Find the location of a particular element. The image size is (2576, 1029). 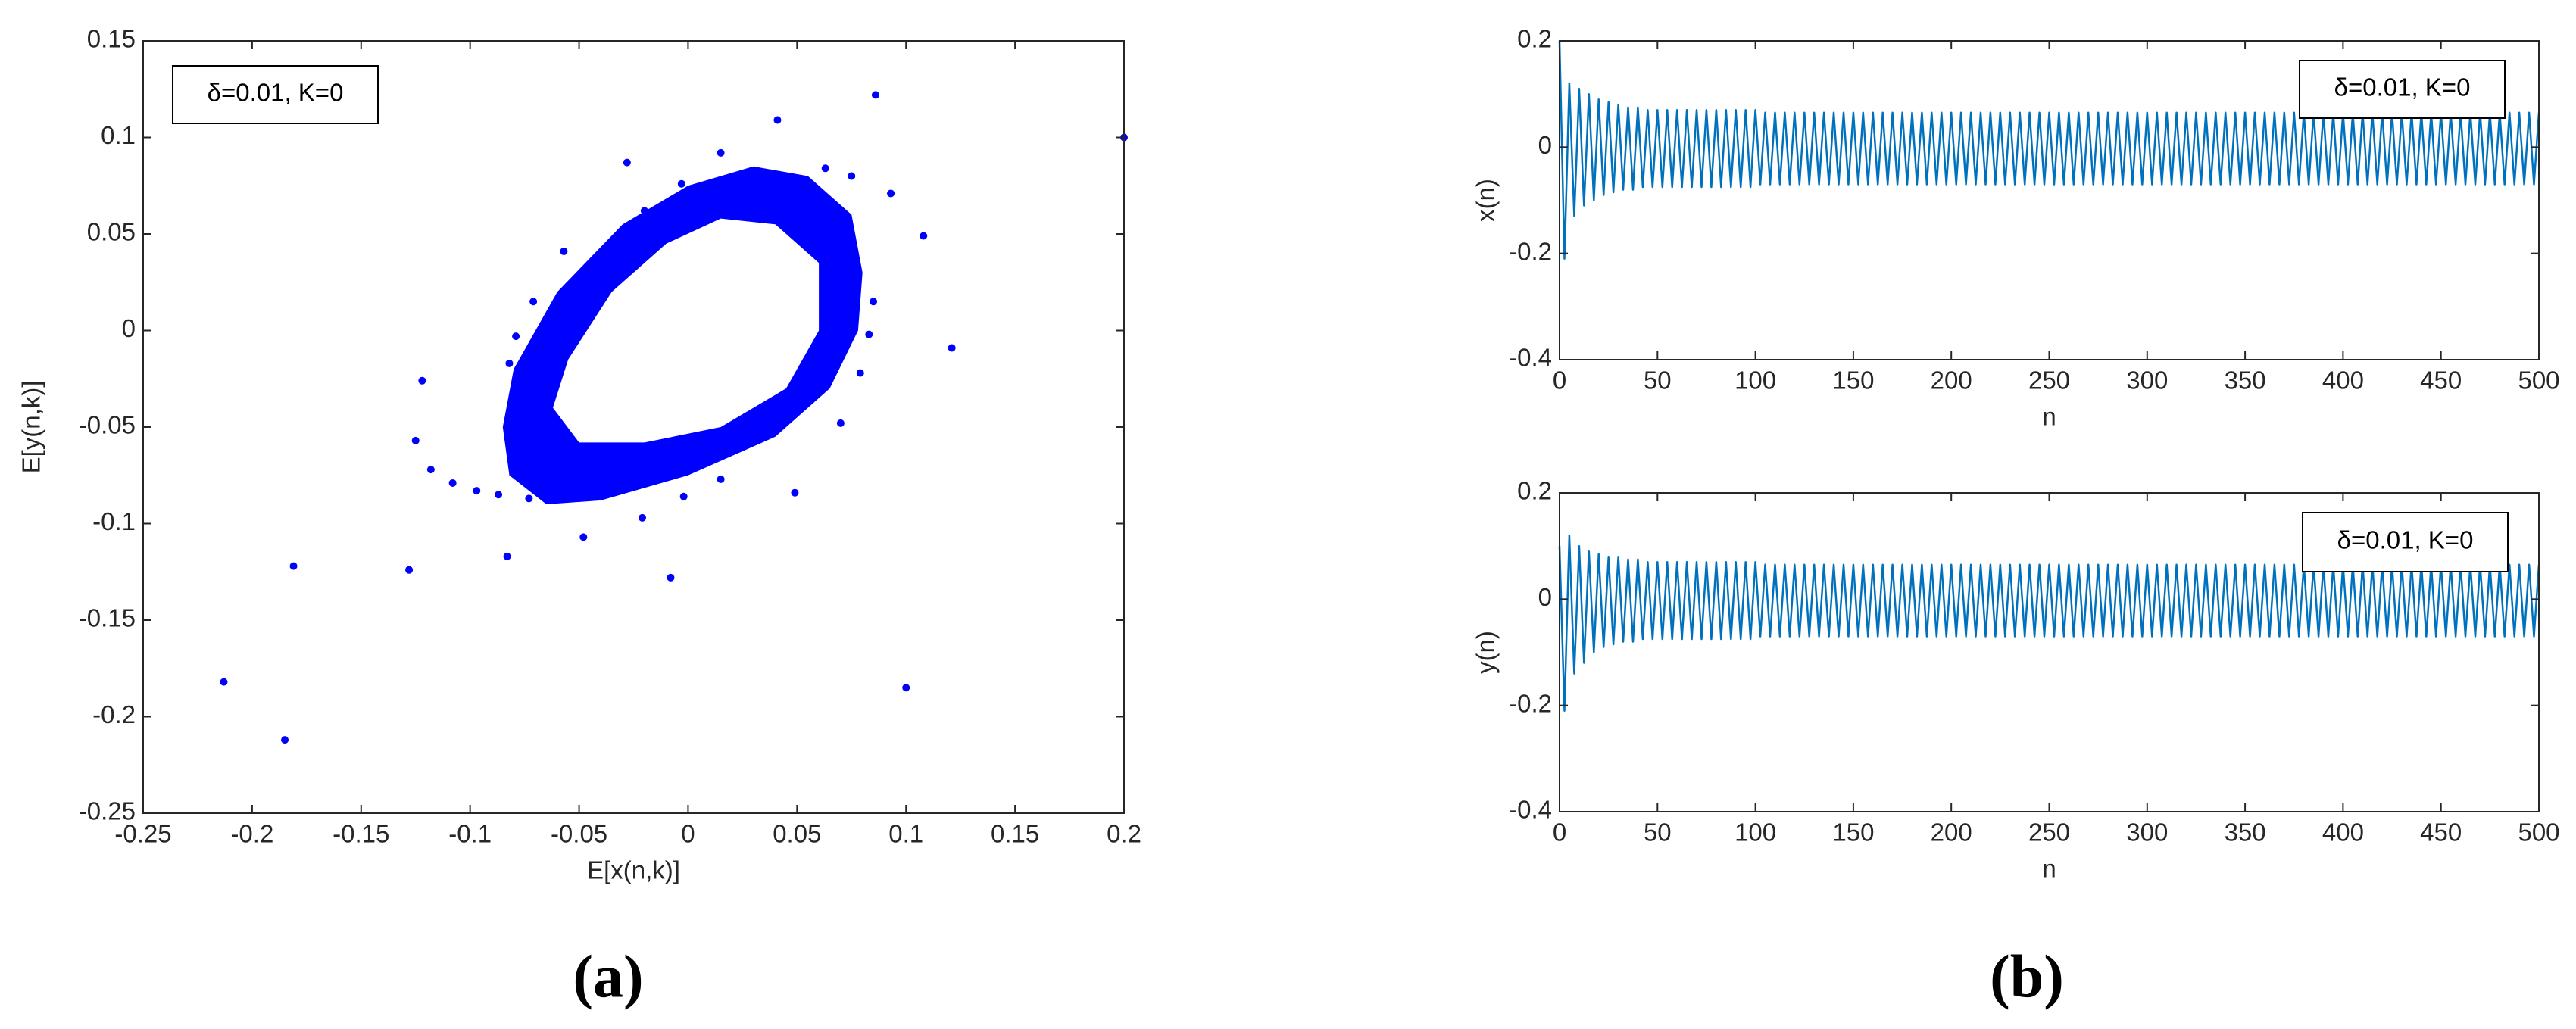

x-tick-label: 0.05 is located at coordinates (797, 834).